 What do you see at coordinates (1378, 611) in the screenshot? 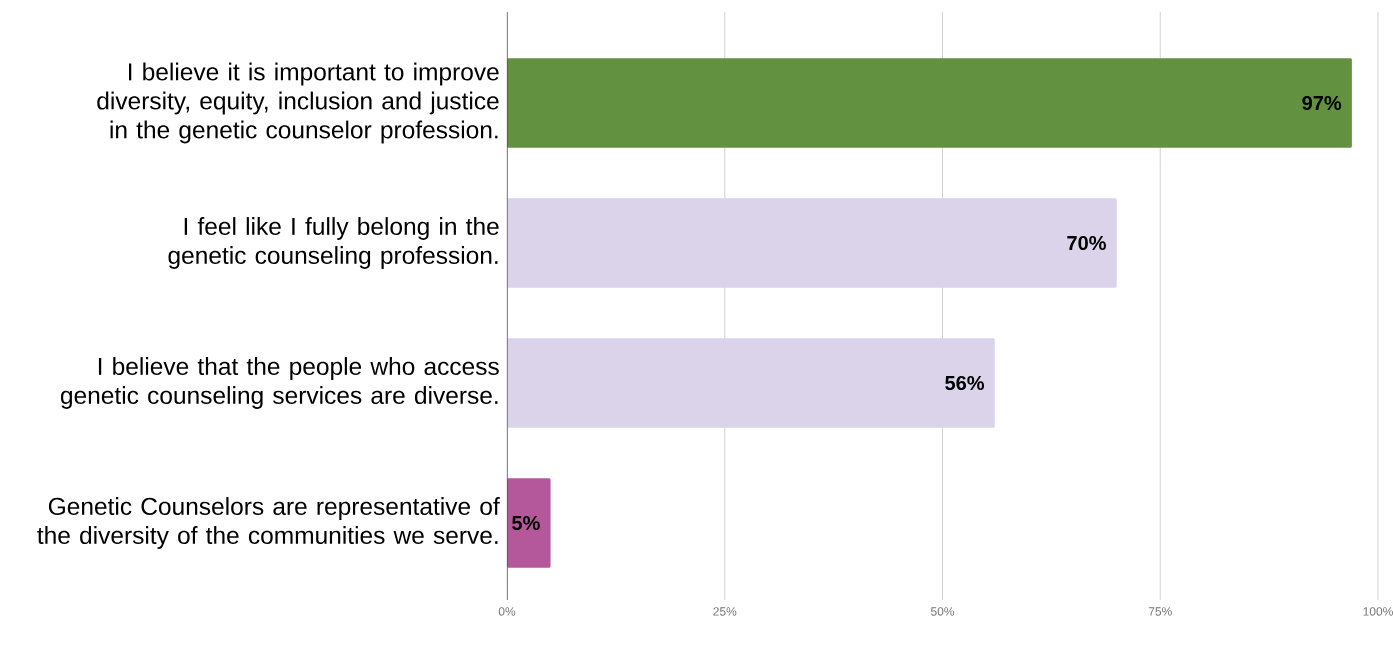
I see `x-tick-label: 100%` at bounding box center [1378, 611].